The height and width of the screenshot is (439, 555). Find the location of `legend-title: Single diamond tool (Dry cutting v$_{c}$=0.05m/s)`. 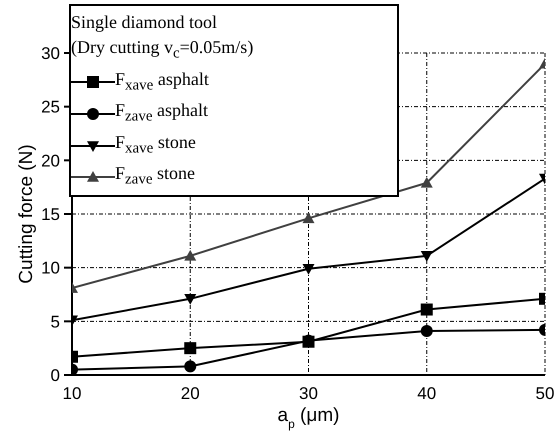

legend-title: Single diamond tool (Dry cutting v$_{c}$=0.05m/s) is located at coordinates (162, 37).